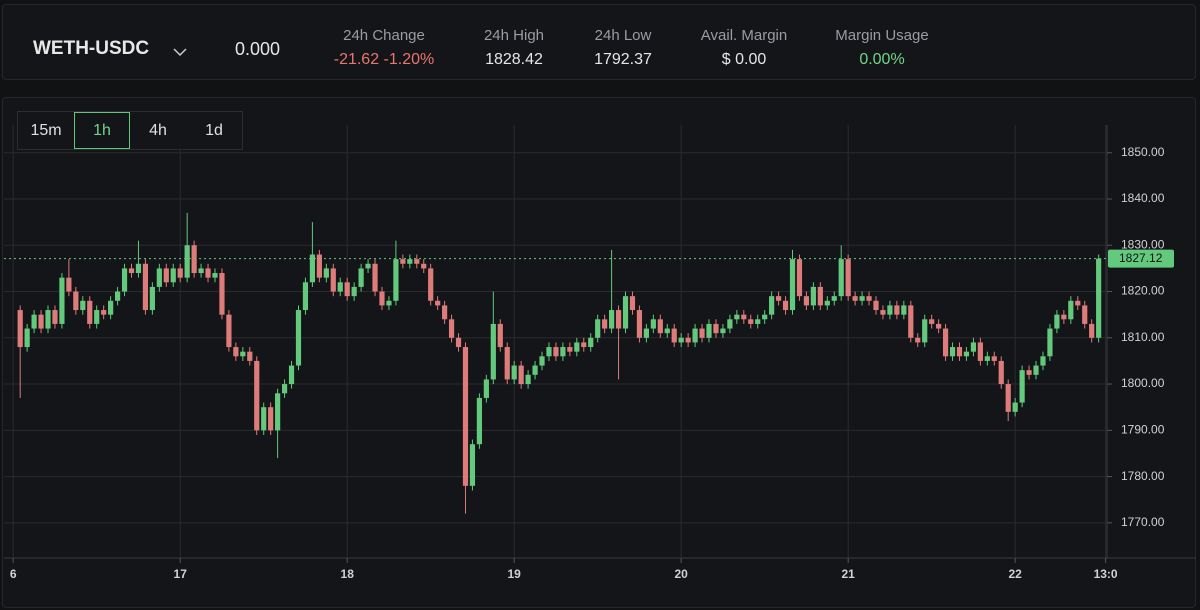 This screenshot has width=1200, height=610. I want to click on timeframe-button: 1h, so click(102, 130).